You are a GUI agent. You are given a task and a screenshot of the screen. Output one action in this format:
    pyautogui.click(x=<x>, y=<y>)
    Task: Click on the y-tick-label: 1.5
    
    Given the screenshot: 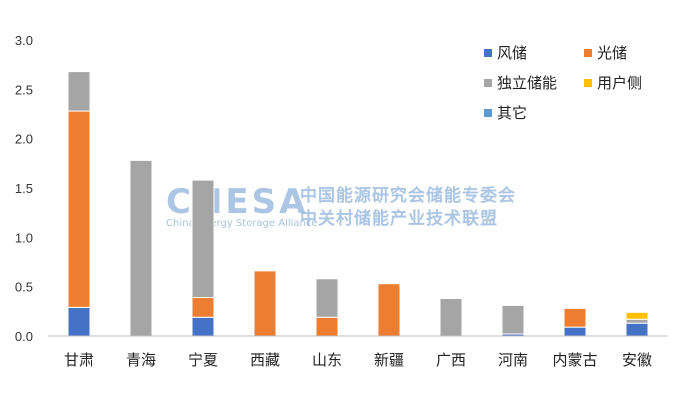 What is the action you would take?
    pyautogui.click(x=24, y=188)
    